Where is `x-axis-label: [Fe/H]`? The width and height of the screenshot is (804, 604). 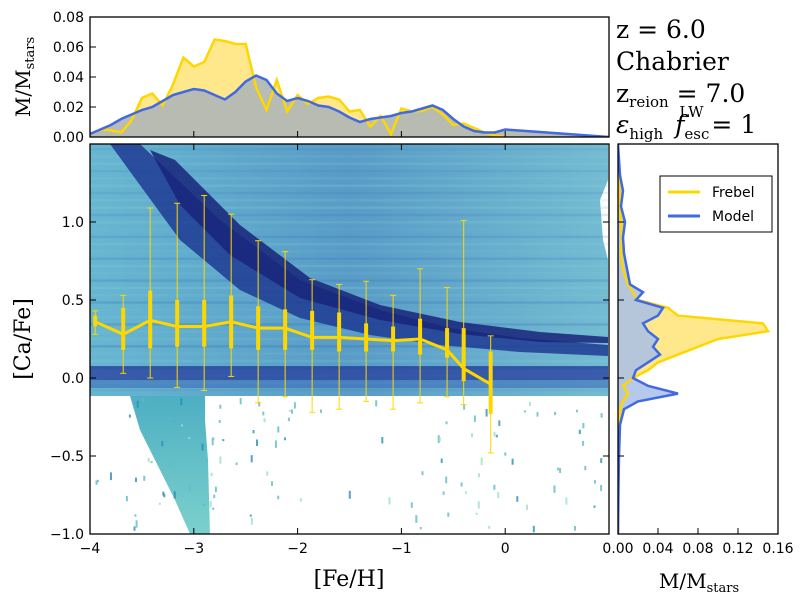
x-axis-label: [Fe/H] is located at coordinates (349, 579).